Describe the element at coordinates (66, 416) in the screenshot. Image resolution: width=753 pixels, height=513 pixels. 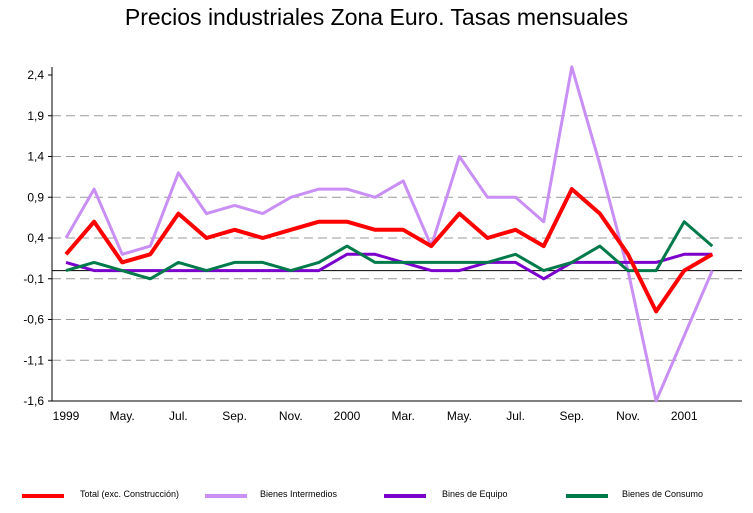
I see `x-tick-label: 1999` at that location.